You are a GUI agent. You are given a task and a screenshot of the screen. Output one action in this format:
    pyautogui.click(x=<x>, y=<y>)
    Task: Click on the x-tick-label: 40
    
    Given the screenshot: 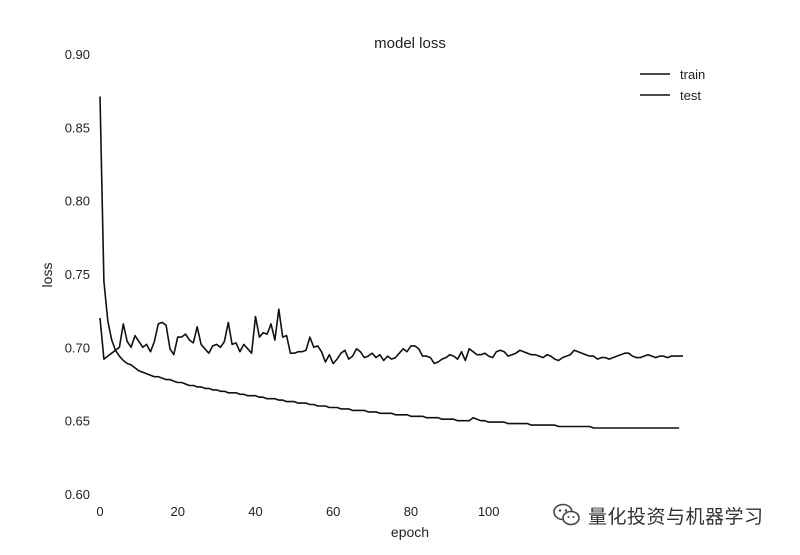 What is the action you would take?
    pyautogui.click(x=255, y=511)
    